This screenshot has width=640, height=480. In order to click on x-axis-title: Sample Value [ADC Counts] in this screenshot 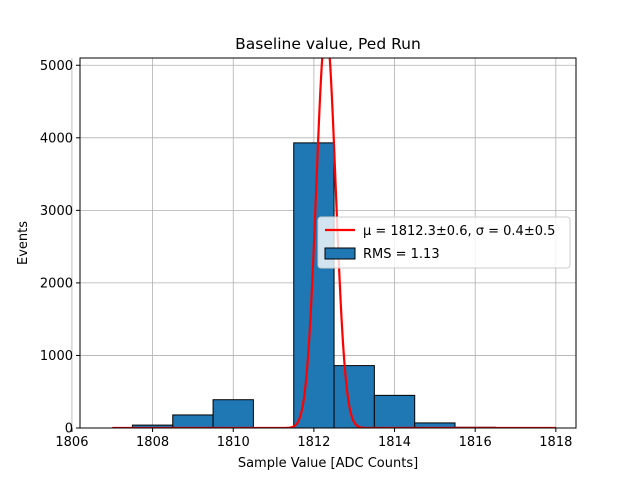, I will do `click(328, 463)`.